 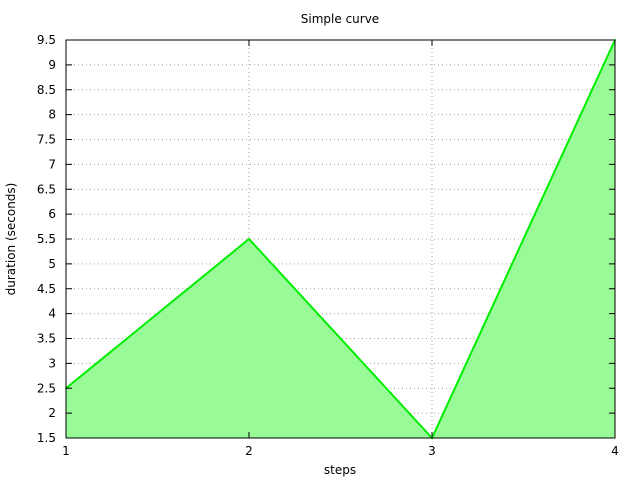 What do you see at coordinates (249, 451) in the screenshot?
I see `x-tick-label: 2` at bounding box center [249, 451].